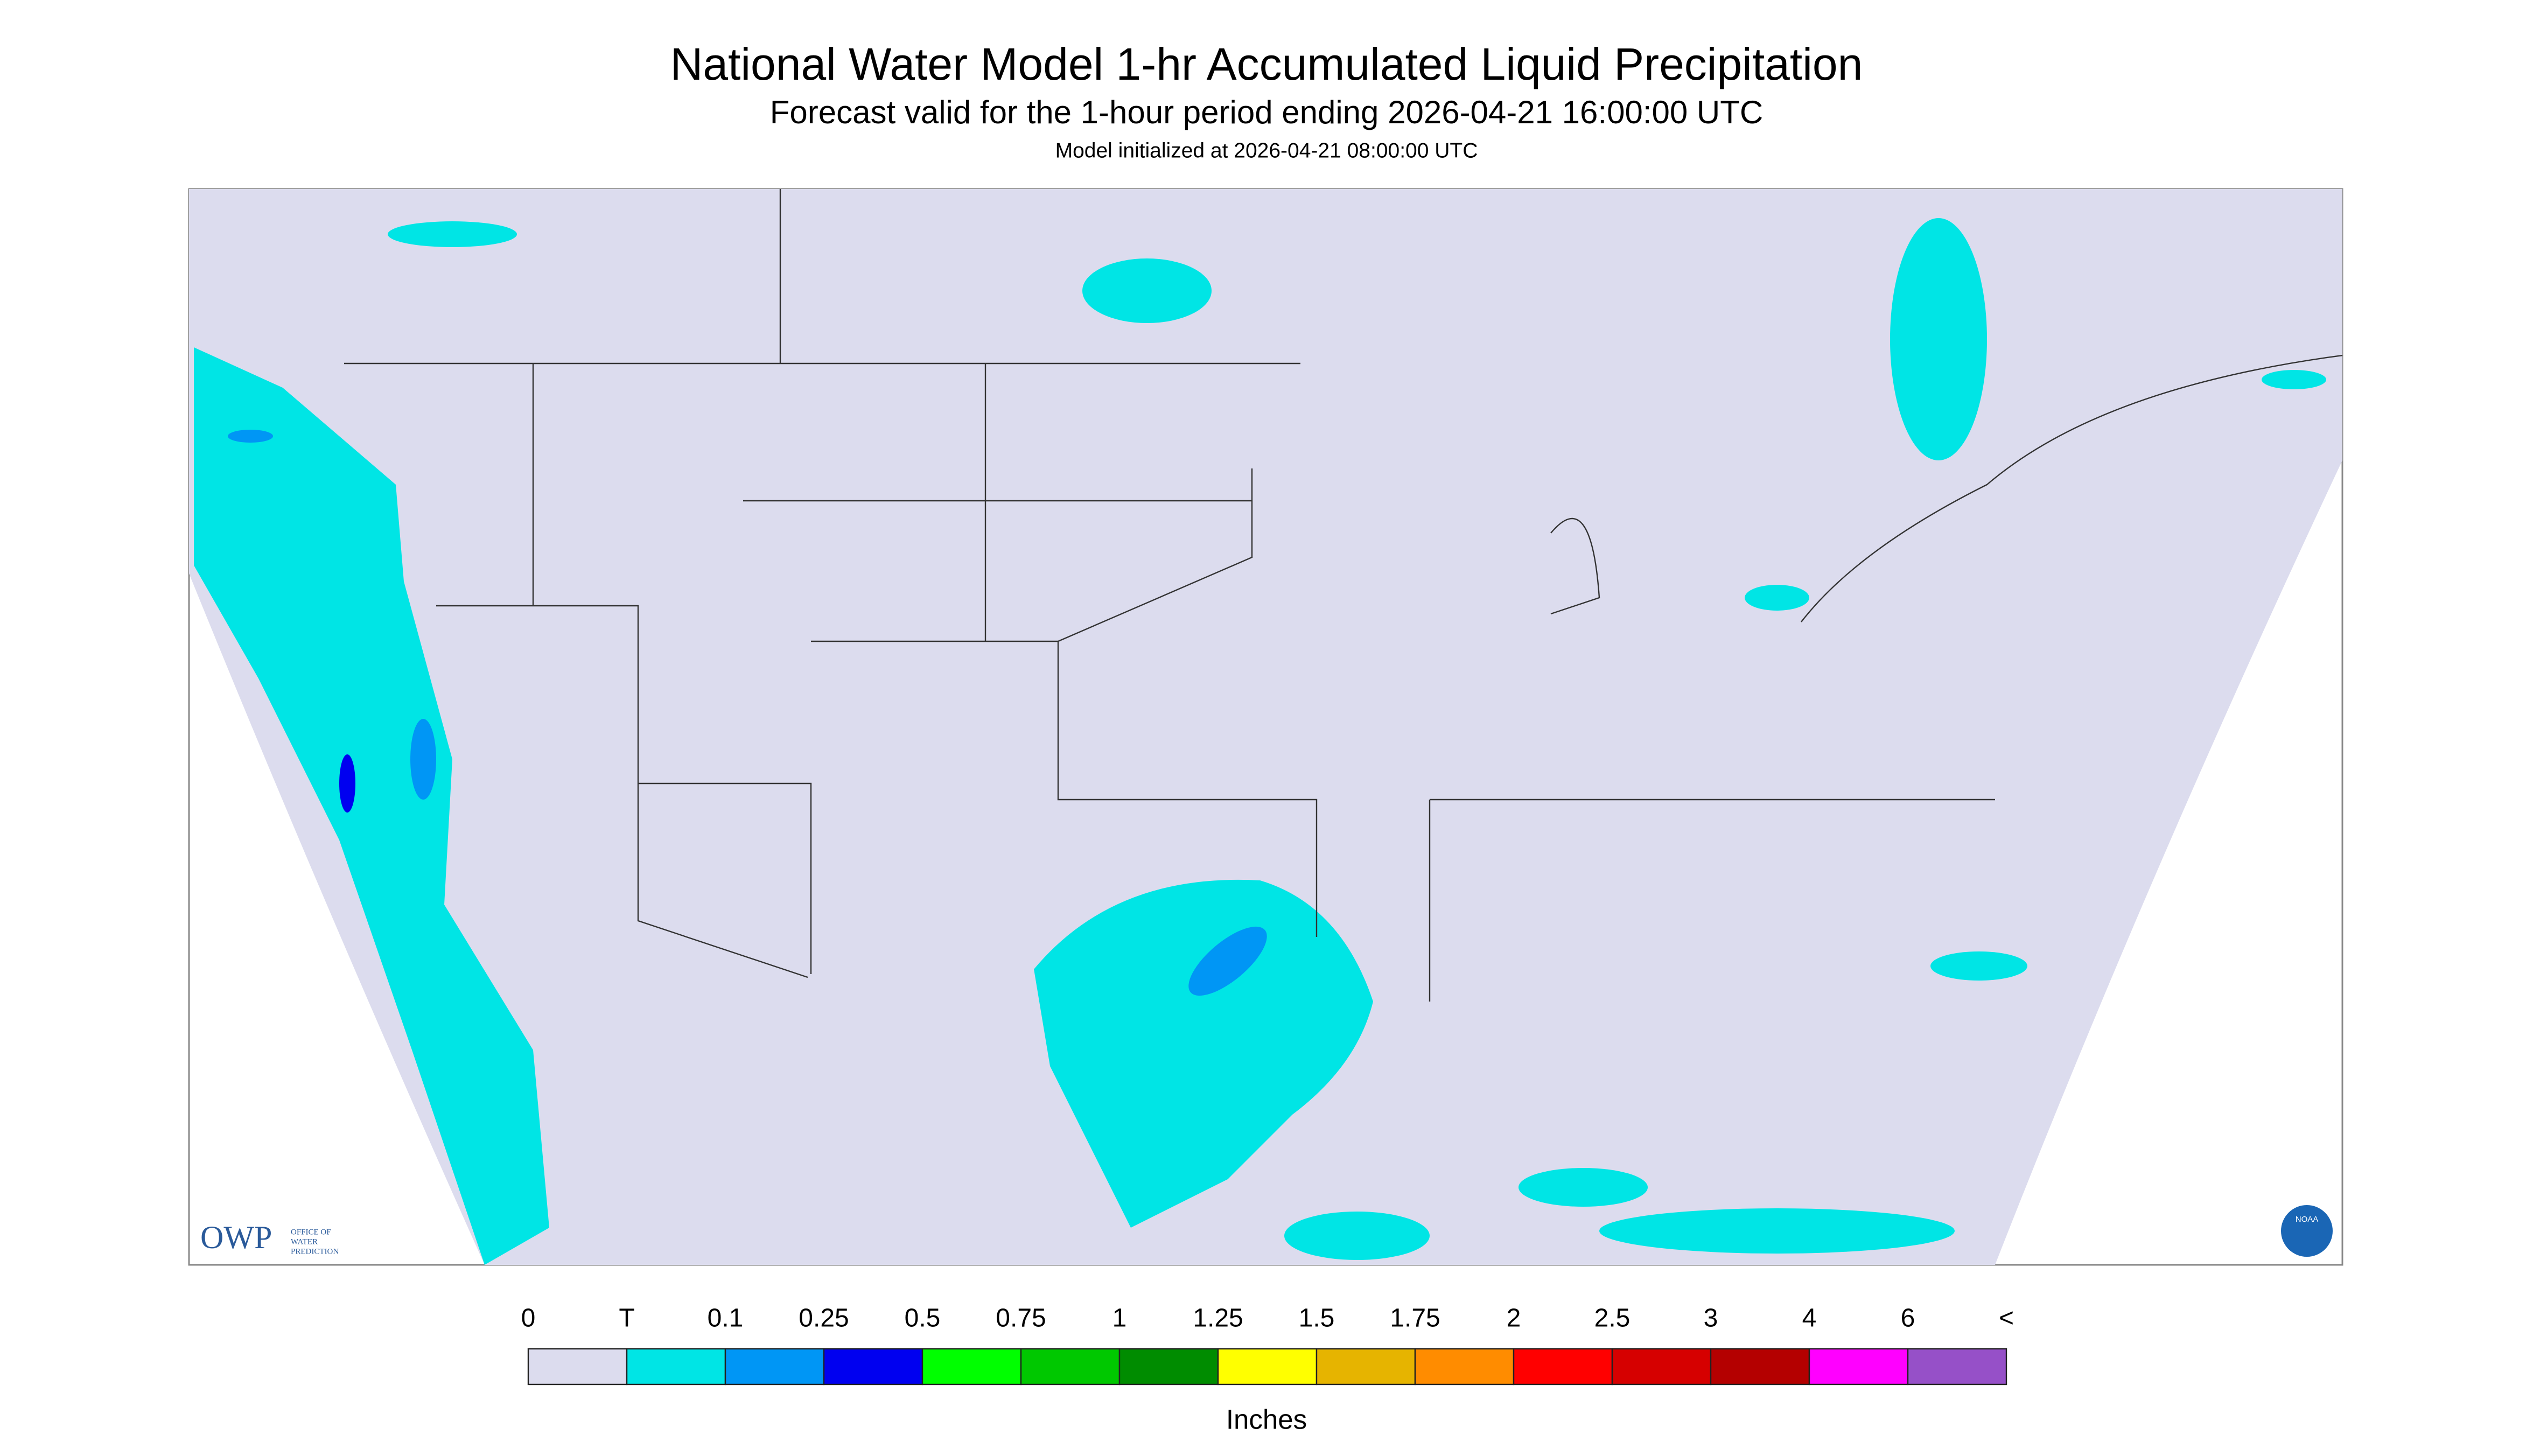 The height and width of the screenshot is (1456, 2533). What do you see at coordinates (1120, 1318) in the screenshot?
I see `legend-label: 1` at bounding box center [1120, 1318].